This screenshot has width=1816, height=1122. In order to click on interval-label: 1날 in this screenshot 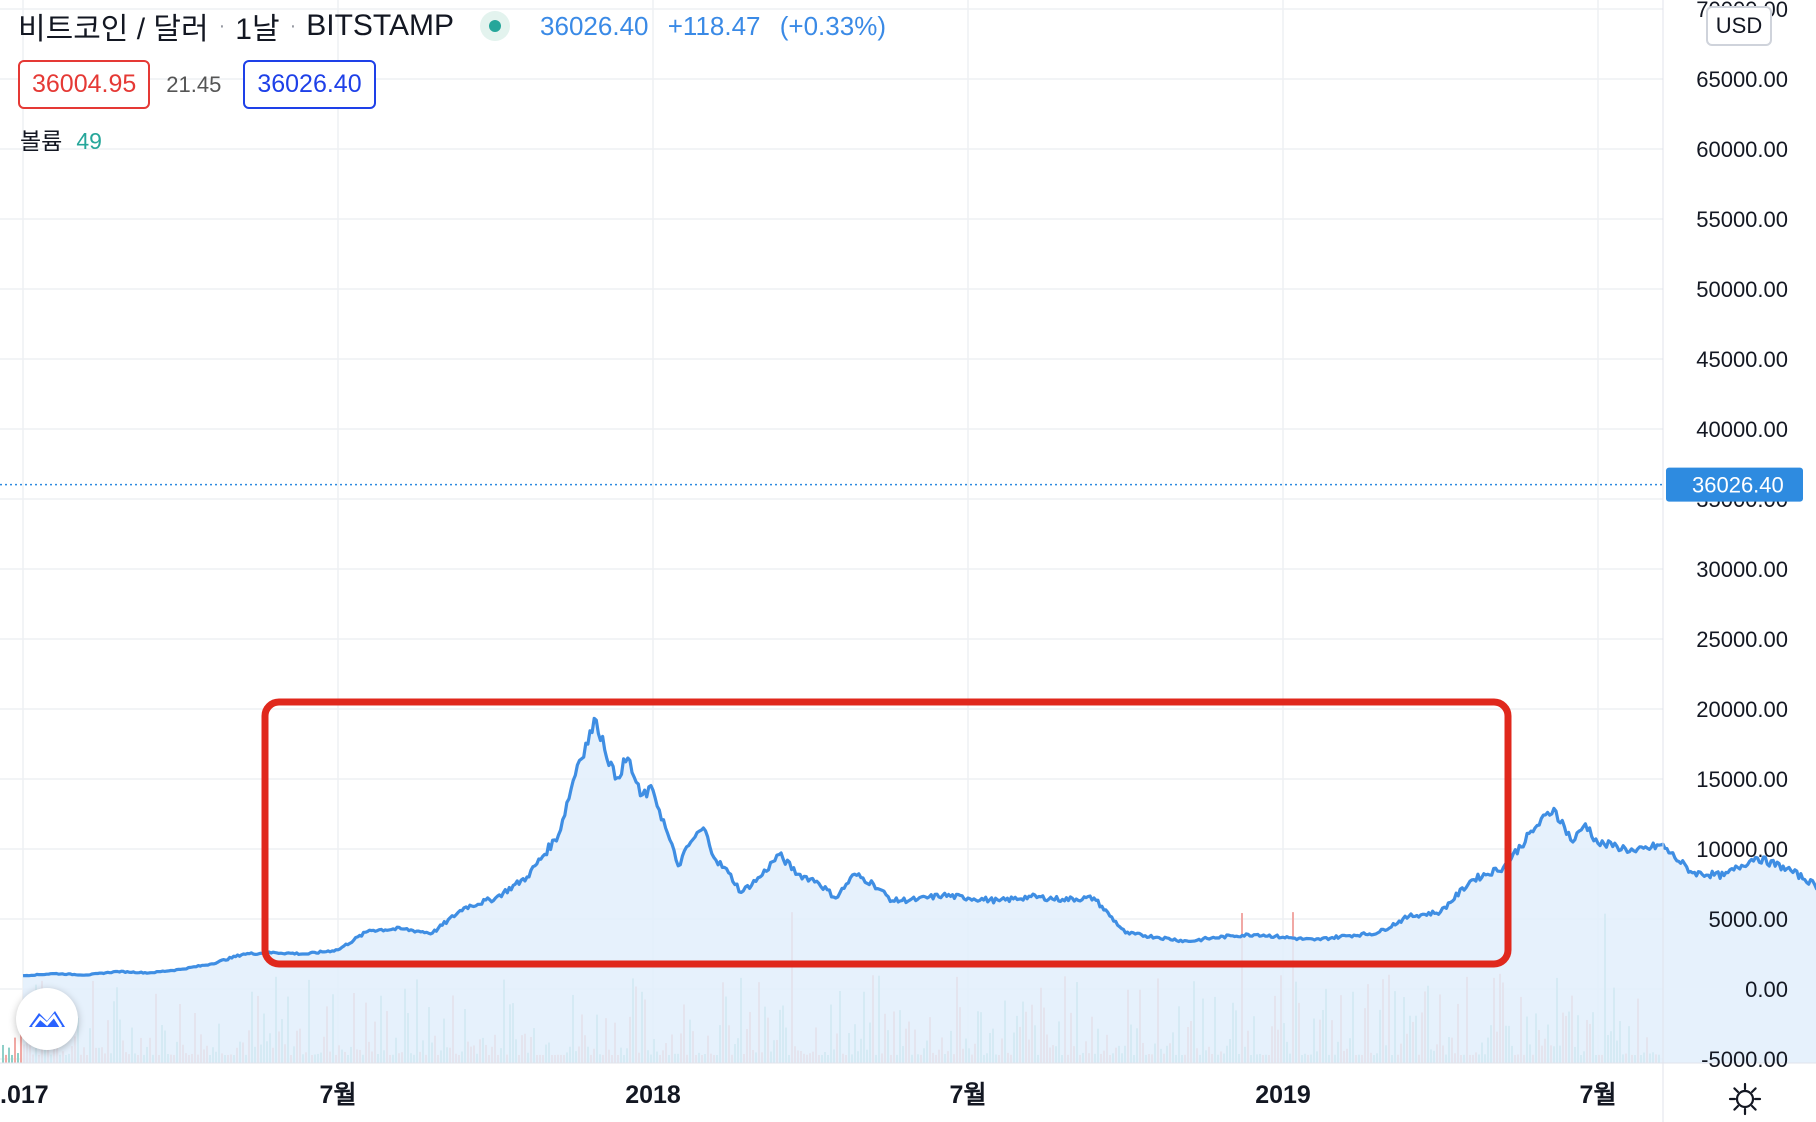, I will do `click(257, 29)`.